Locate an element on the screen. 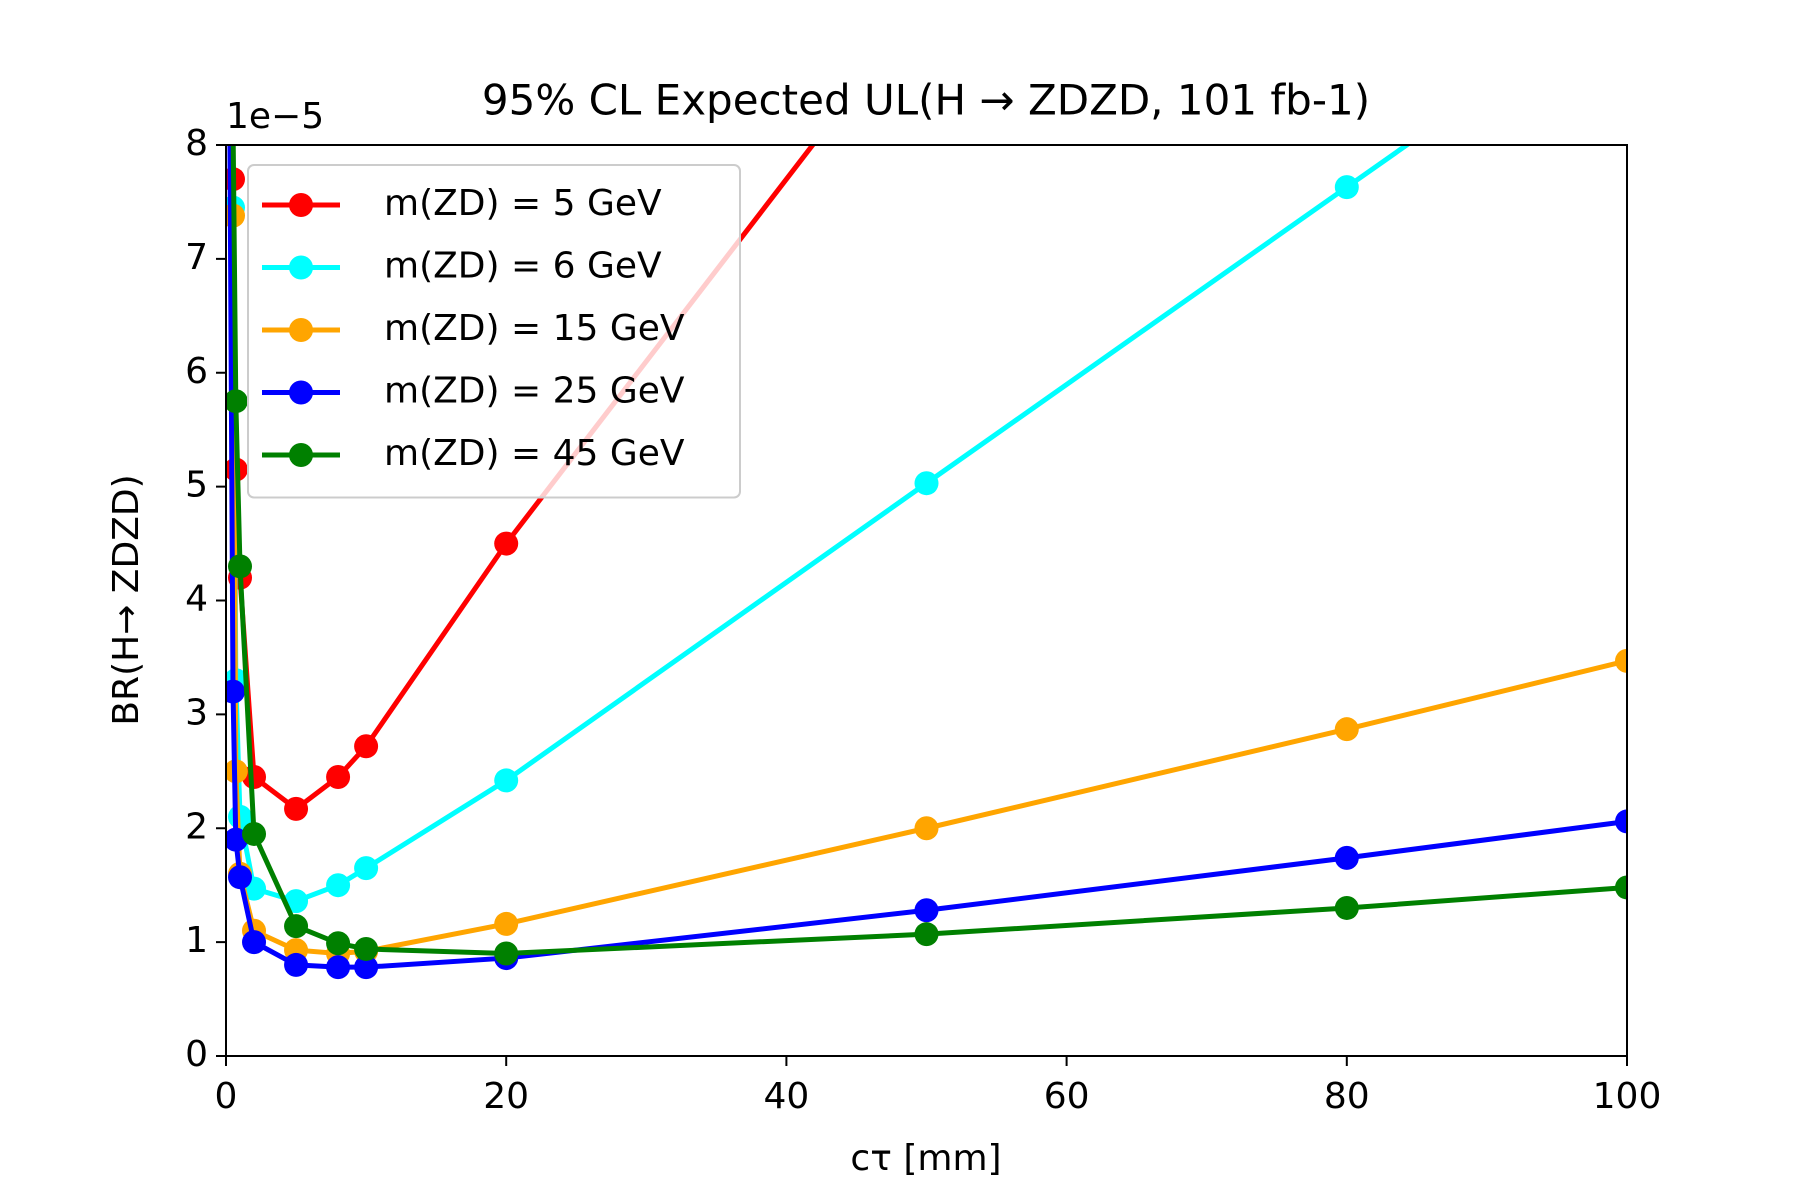 The width and height of the screenshot is (1800, 1200). x-tick-label: 60 is located at coordinates (1067, 1096).